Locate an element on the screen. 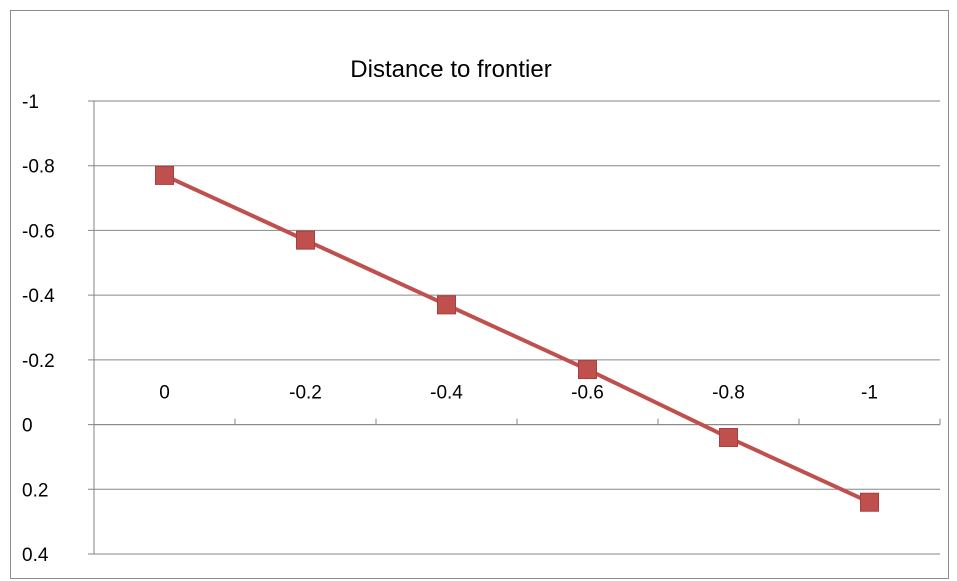 This screenshot has width=957, height=581. y-tick-label: 0.2 is located at coordinates (35, 490).